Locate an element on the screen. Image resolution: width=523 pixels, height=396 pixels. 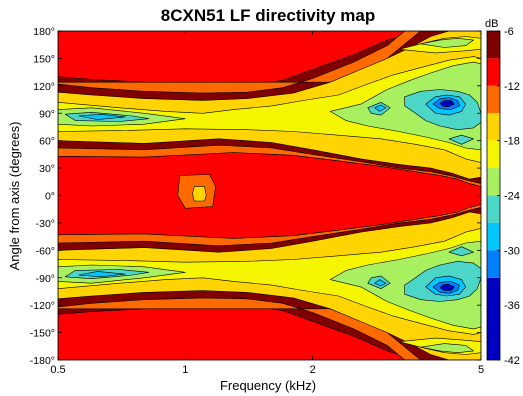
colorbar-tick-label: -24 is located at coordinates (512, 197).